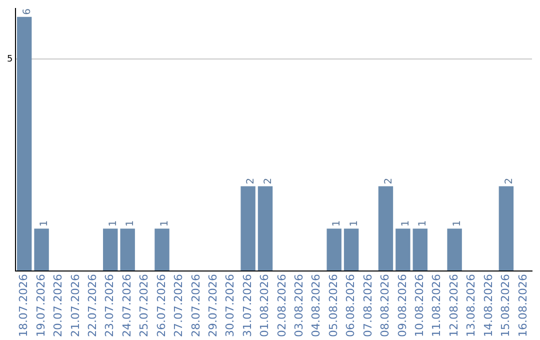 This screenshot has height=340, width=540. I want to click on x-tick-label: 28.07.2026, so click(195, 306).